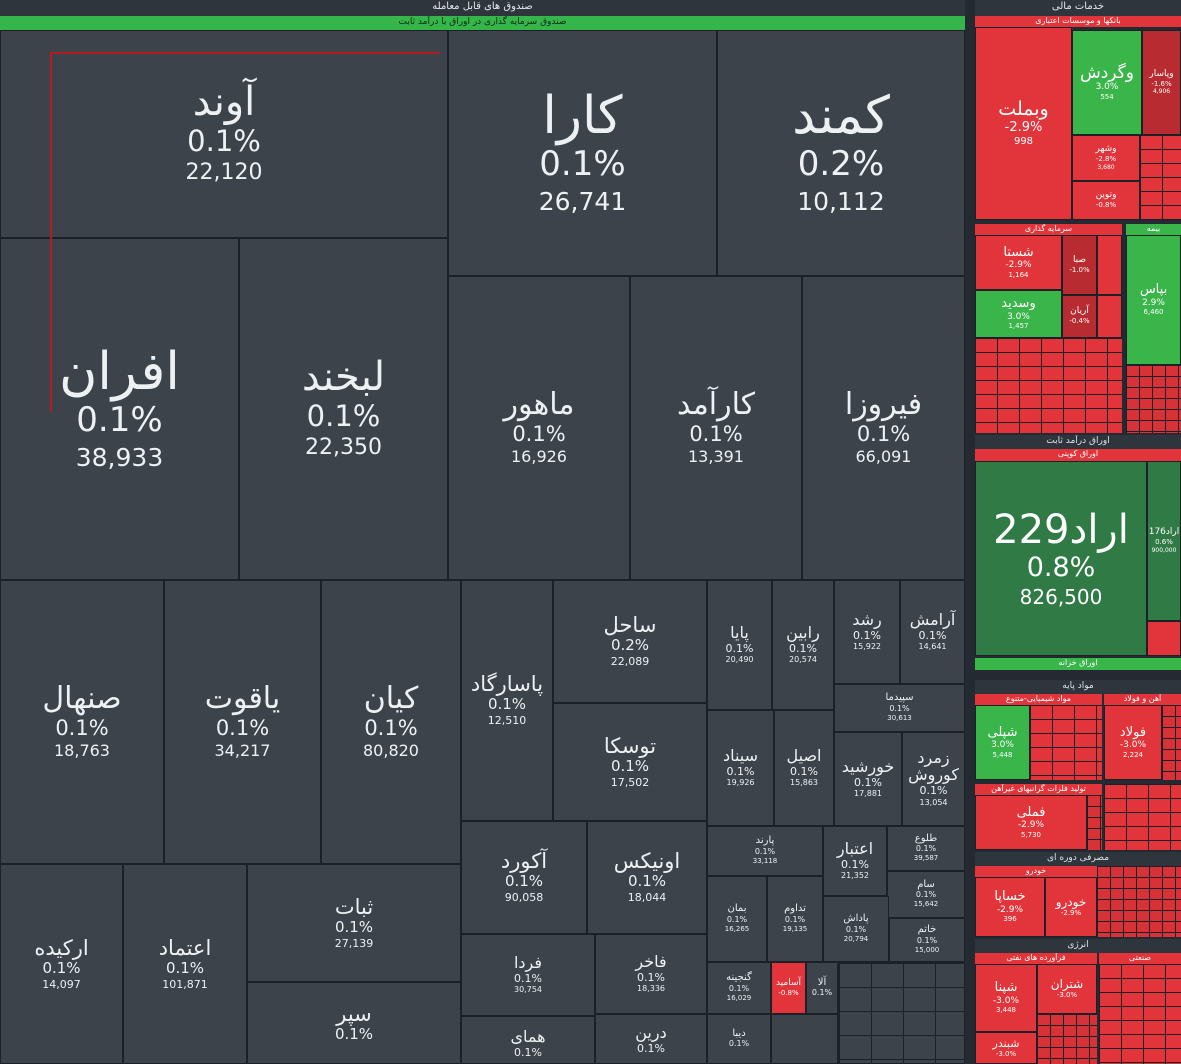 The width and height of the screenshot is (1181, 1064). What do you see at coordinates (1142, 817) in the screenshot?
I see `misc-mosaic` at bounding box center [1142, 817].